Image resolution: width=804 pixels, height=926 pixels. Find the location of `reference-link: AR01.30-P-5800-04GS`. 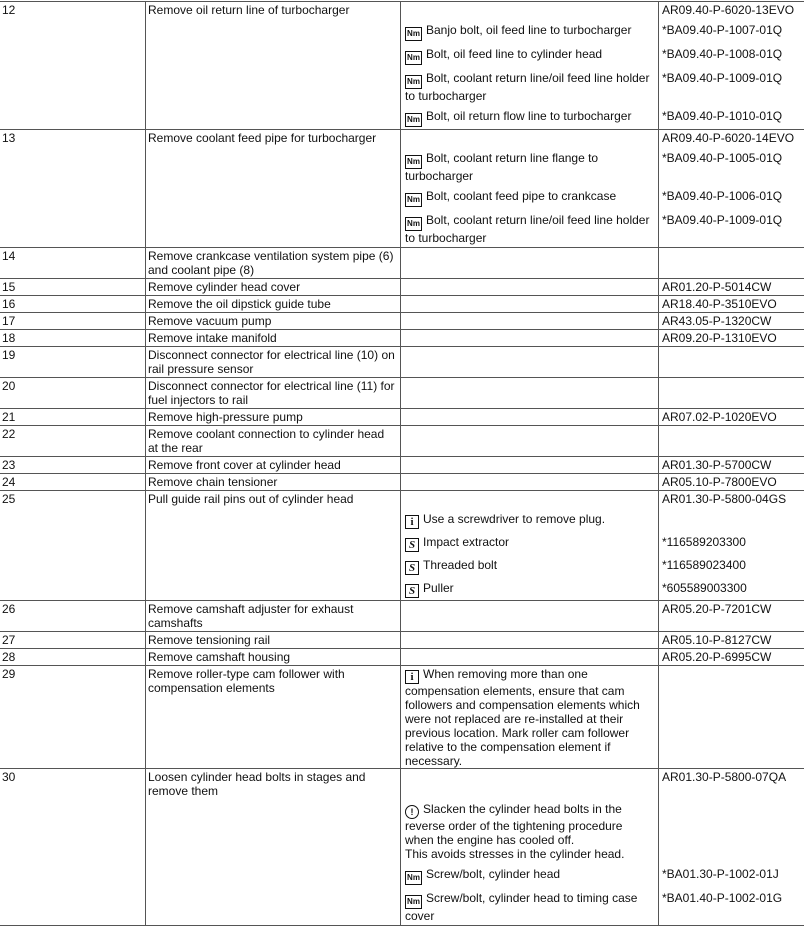

reference-link: AR01.30-P-5800-04GS is located at coordinates (724, 499).